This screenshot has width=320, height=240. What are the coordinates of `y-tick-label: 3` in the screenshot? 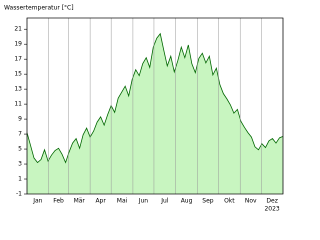 It's located at (20, 164).